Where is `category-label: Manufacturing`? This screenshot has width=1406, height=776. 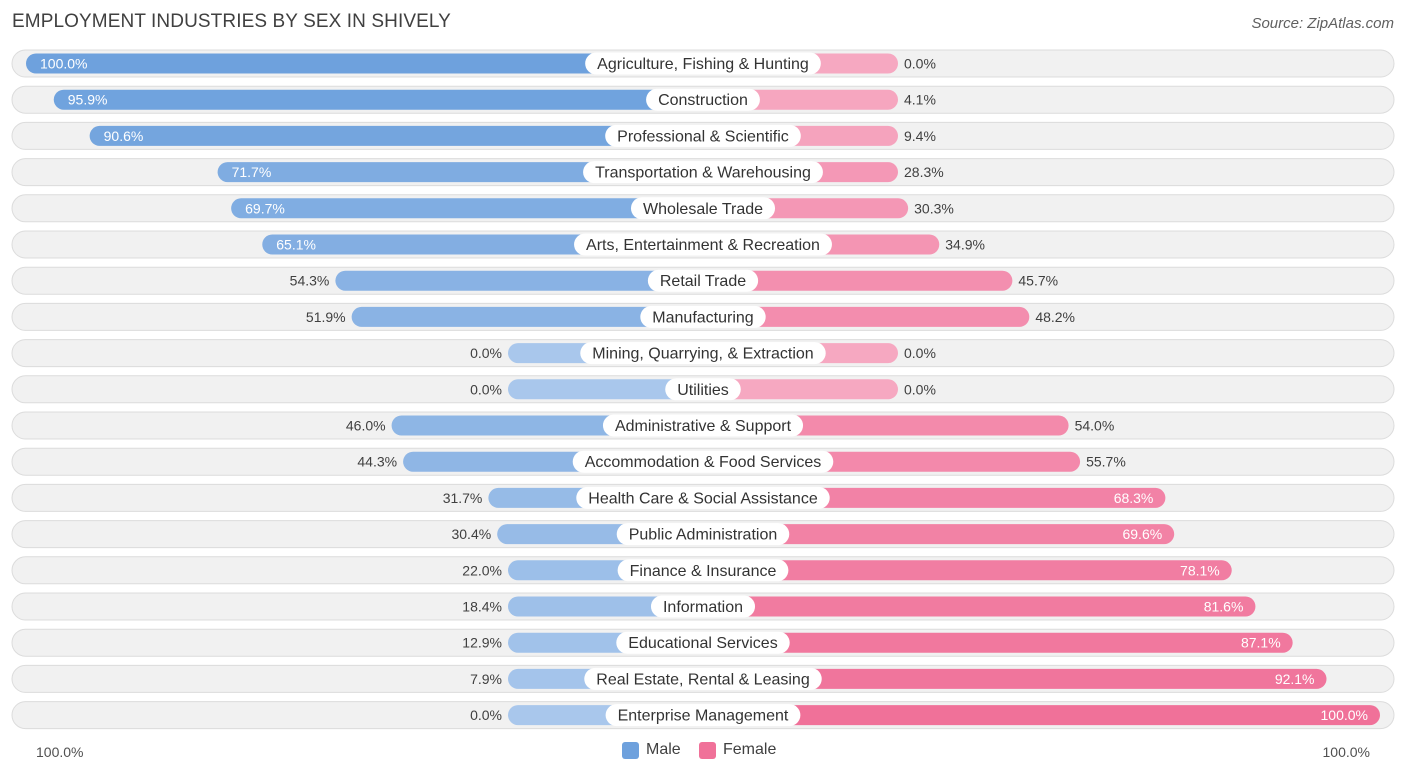
category-label: Manufacturing is located at coordinates (702, 317).